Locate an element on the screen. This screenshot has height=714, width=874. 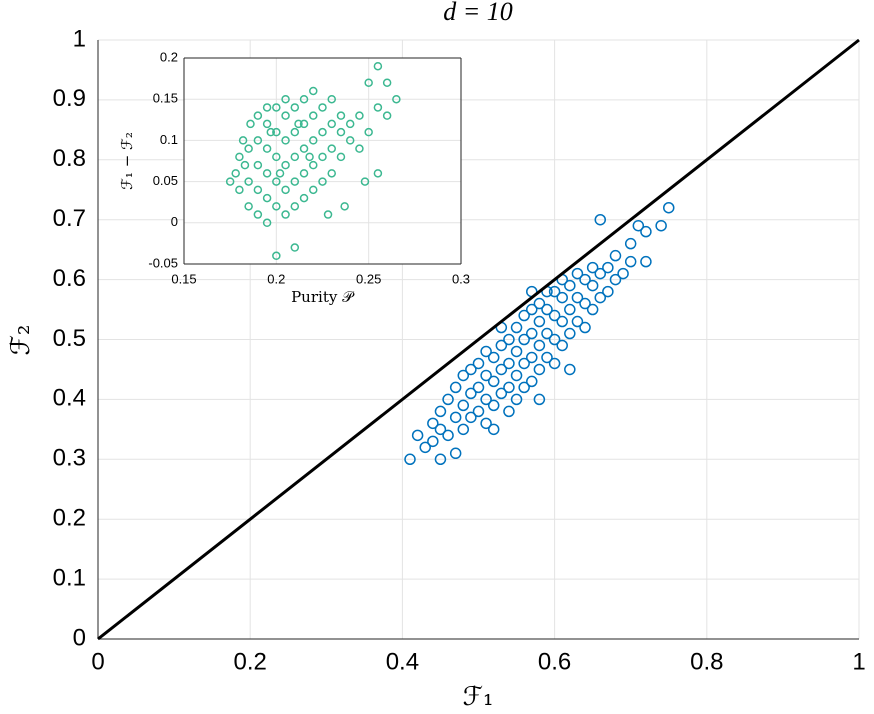
y-tick-label: 0.1 is located at coordinates (69, 577).